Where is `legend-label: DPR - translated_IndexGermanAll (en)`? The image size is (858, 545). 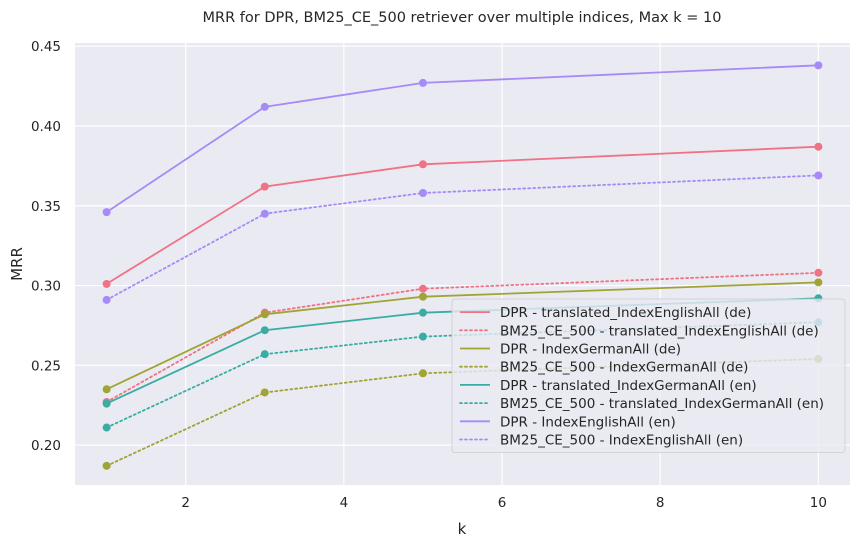 legend-label: DPR - translated_IndexGermanAll (en) is located at coordinates (628, 386).